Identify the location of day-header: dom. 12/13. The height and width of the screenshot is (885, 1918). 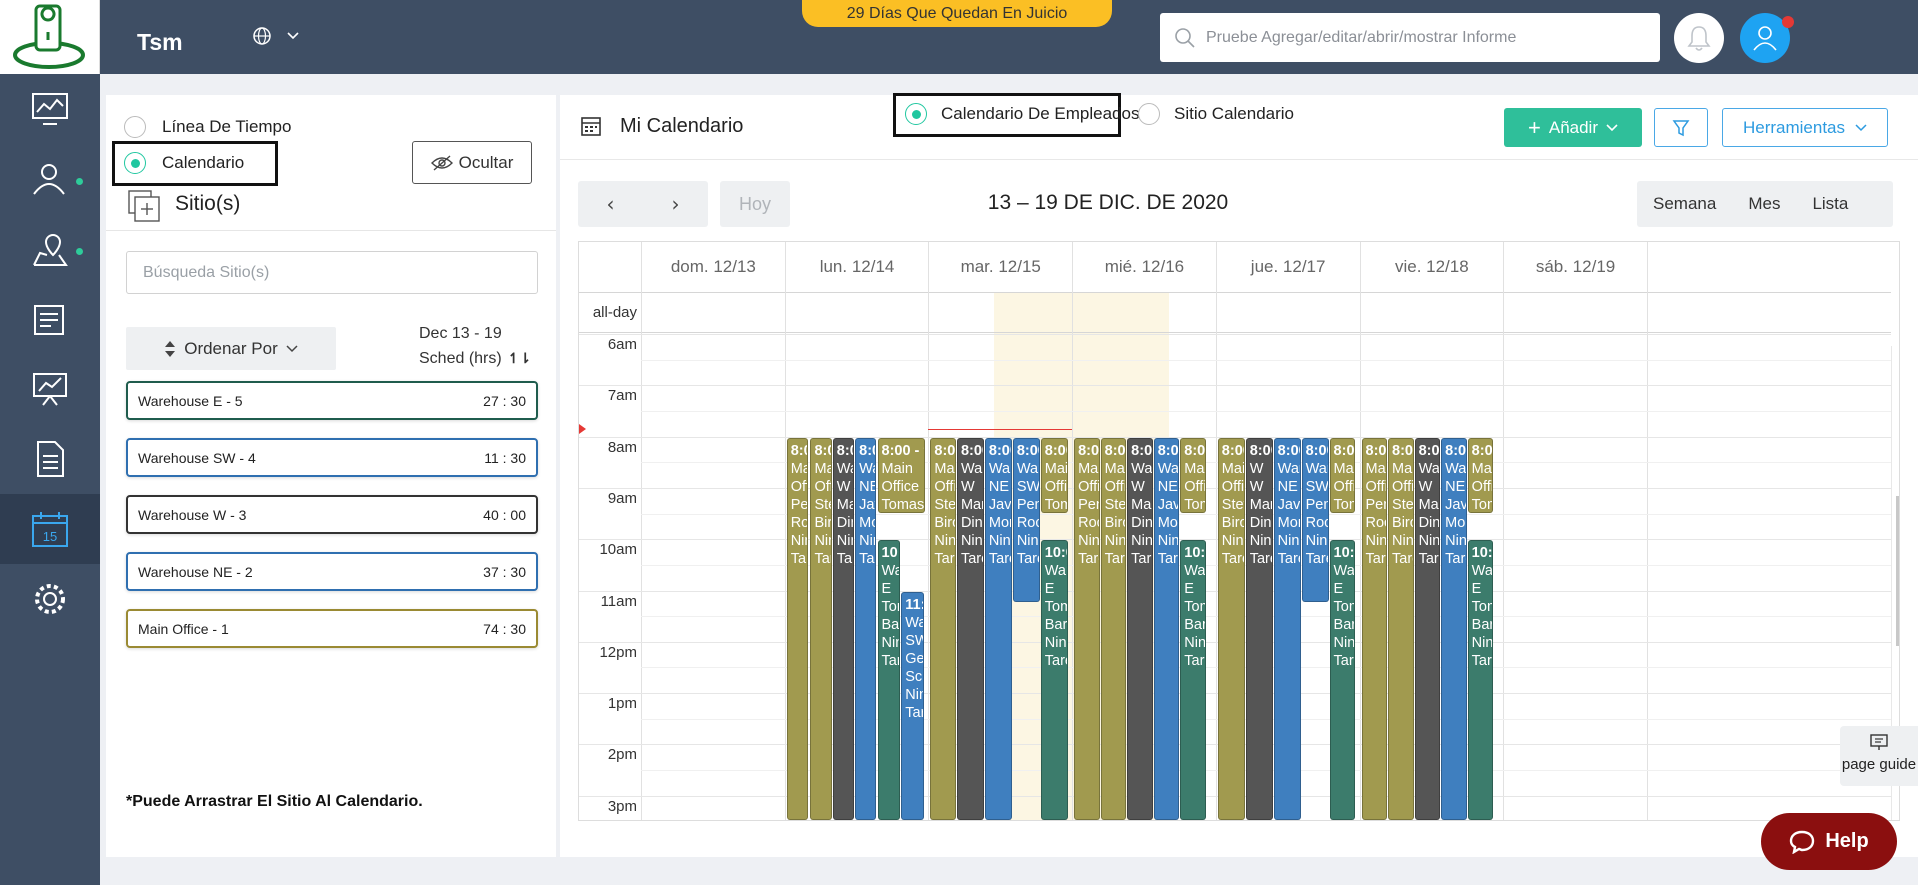
(713, 267).